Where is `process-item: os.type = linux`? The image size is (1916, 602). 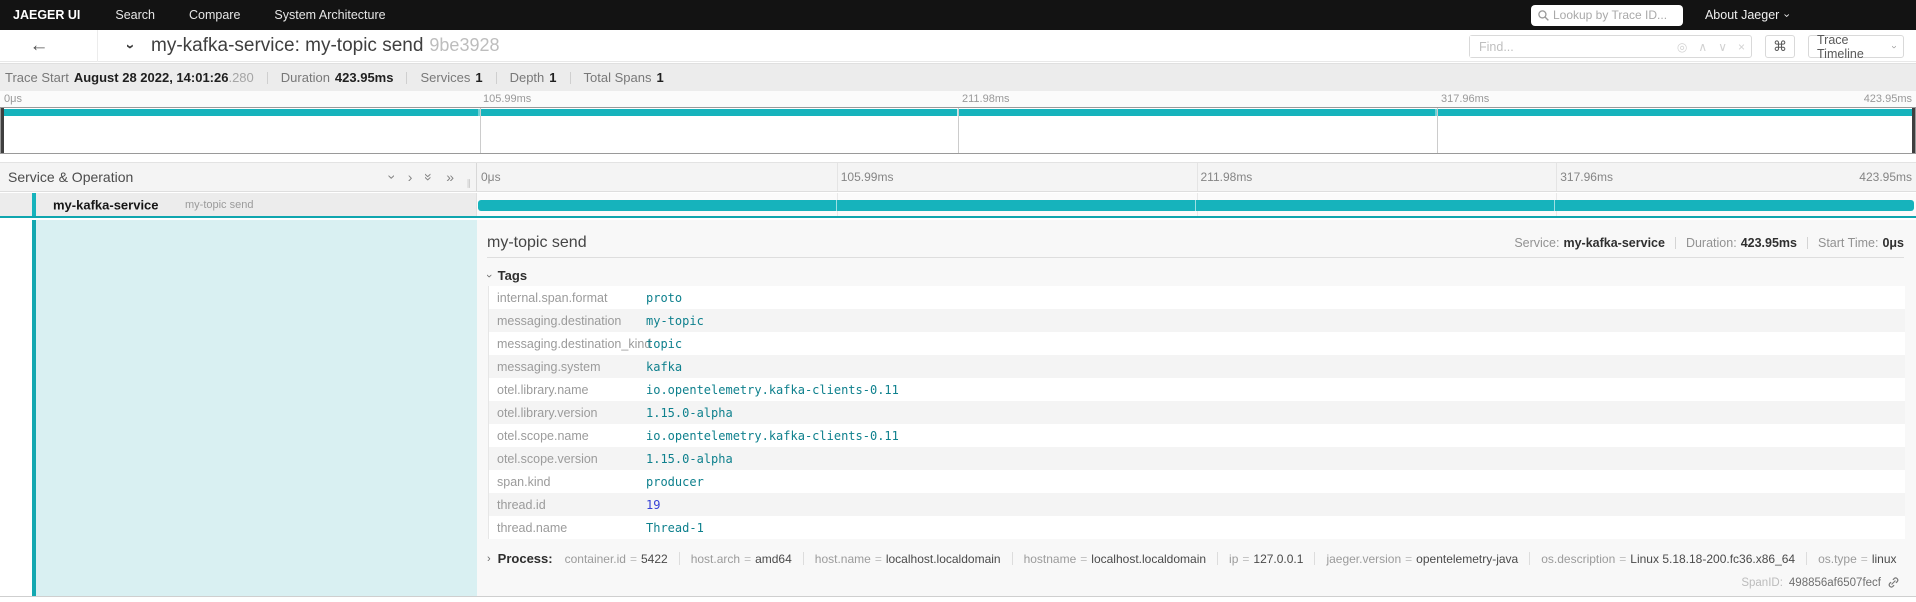
process-item: os.type = linux is located at coordinates (1861, 559).